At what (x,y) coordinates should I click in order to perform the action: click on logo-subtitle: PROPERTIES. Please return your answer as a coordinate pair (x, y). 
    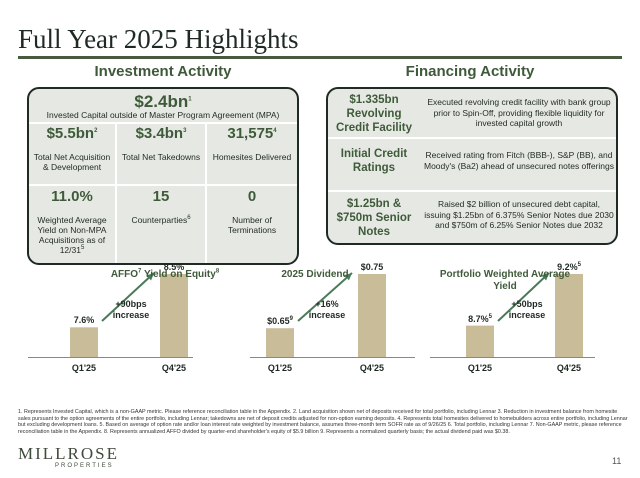
    Looking at the image, I should click on (84, 466).